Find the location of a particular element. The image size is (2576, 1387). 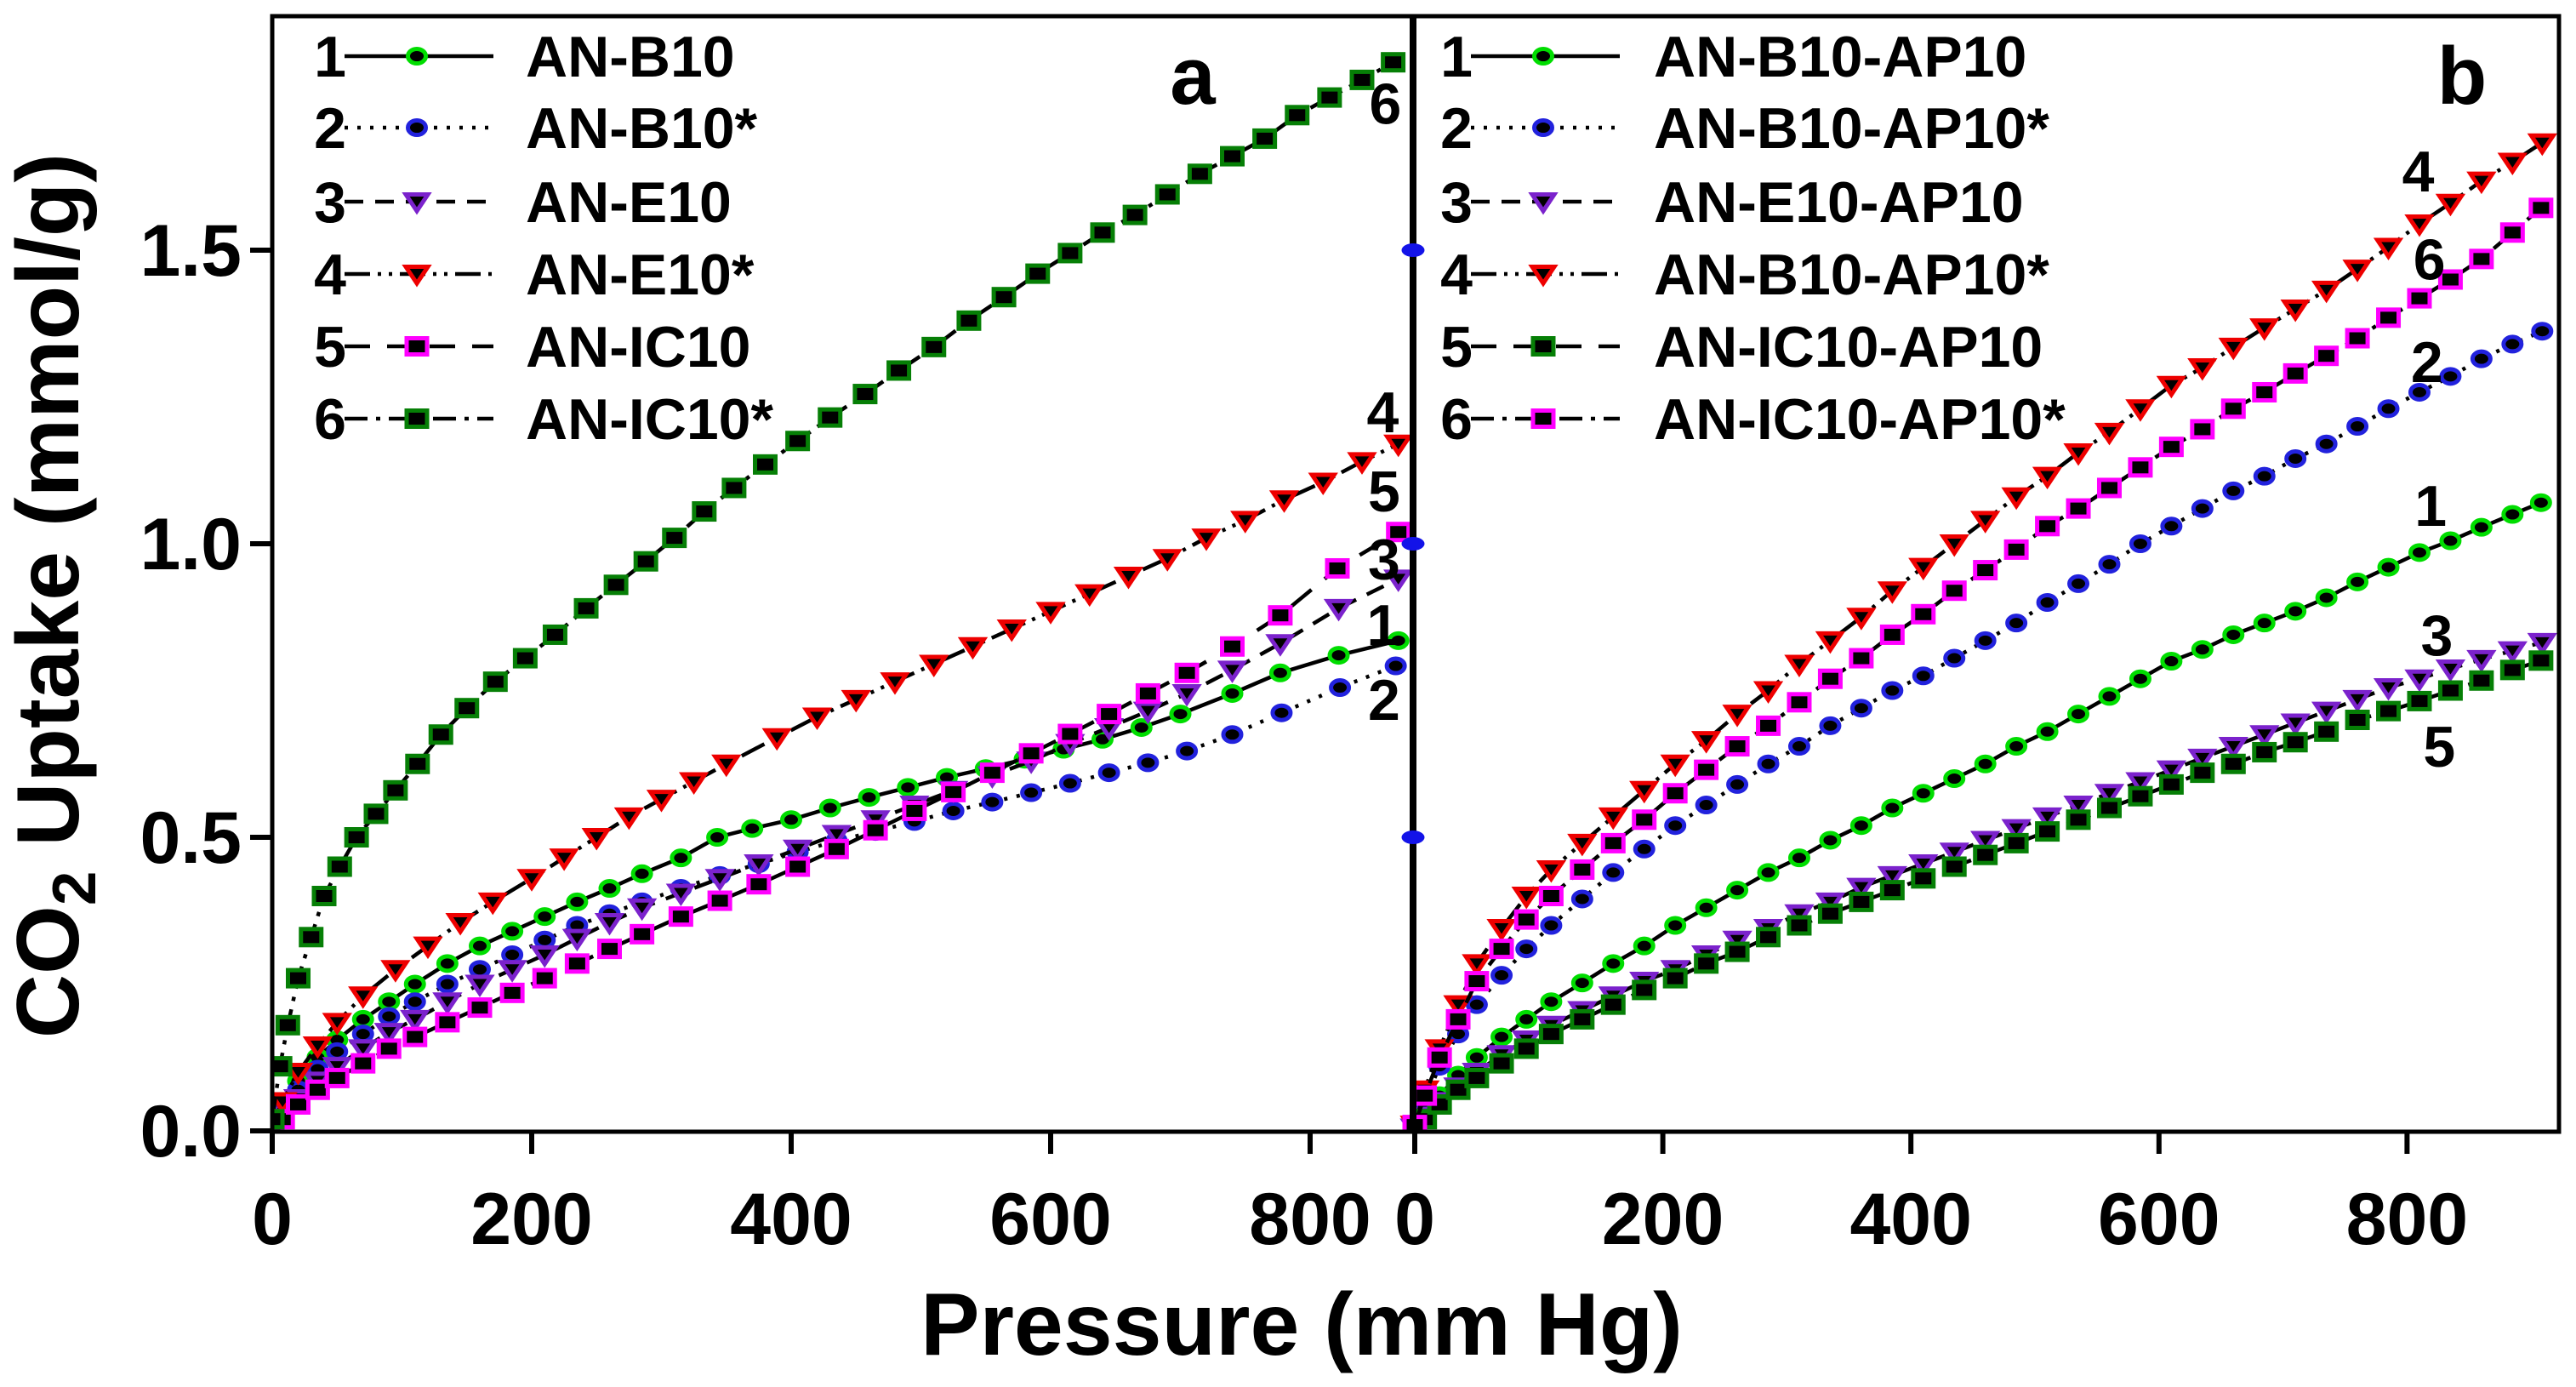

legend-item-AN-E10: 3 AN-E10 is located at coordinates (523, 202).